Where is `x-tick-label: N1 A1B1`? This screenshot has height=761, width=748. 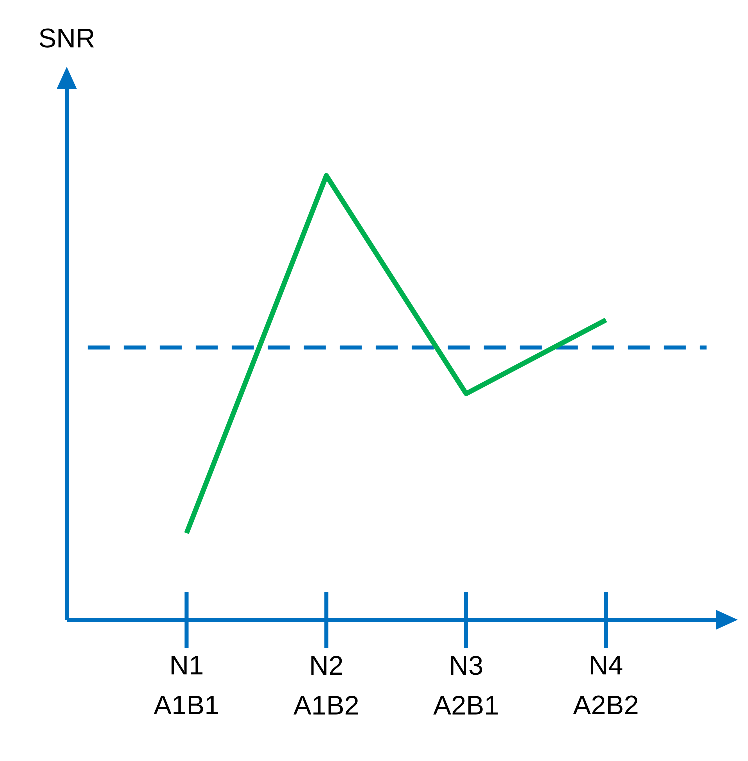 x-tick-label: N1 A1B1 is located at coordinates (186, 685).